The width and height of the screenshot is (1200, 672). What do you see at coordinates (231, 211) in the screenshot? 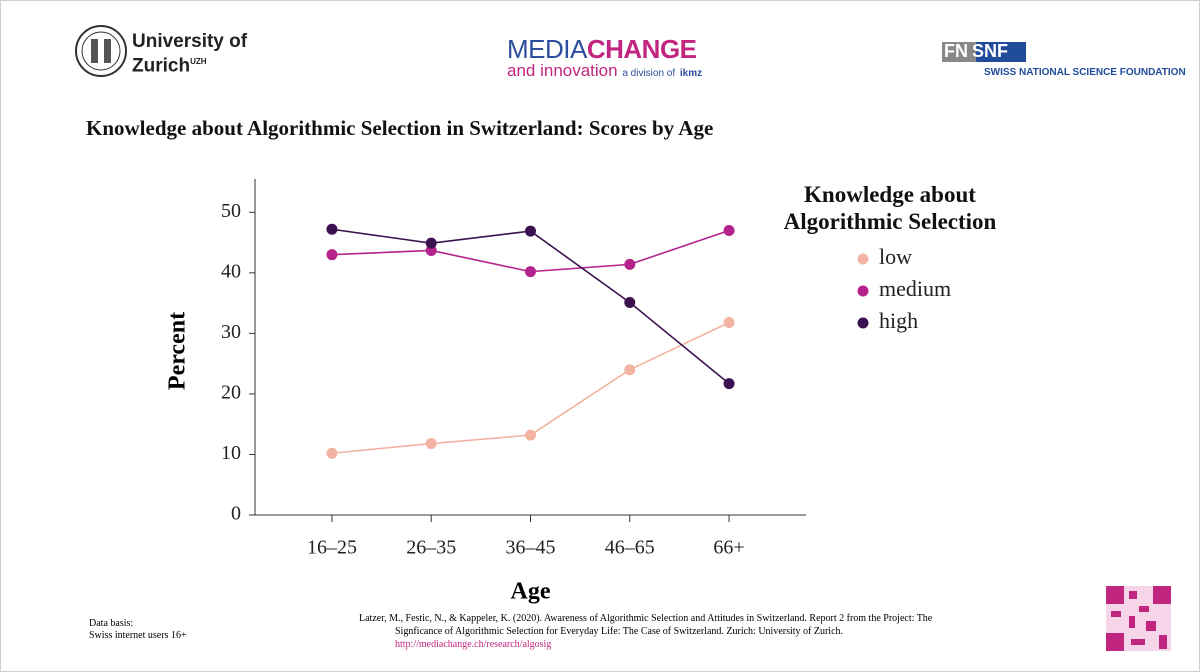
I see `y-tick-label: 50` at bounding box center [231, 211].